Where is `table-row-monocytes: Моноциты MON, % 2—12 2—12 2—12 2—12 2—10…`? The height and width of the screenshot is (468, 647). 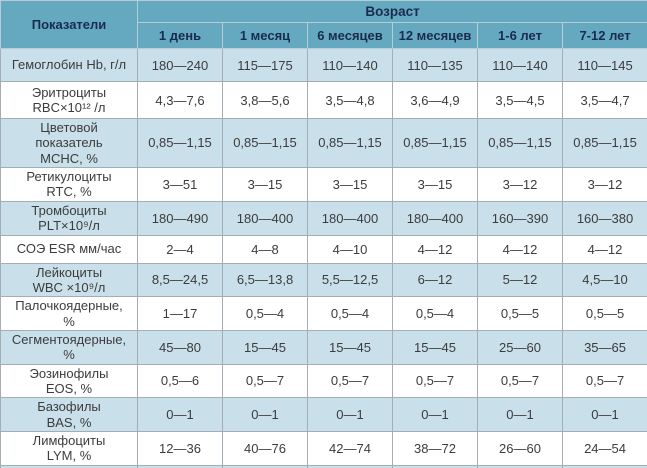 table-row-monocytes: Моноциты MON, % 2—12 2—12 2—12 2—12 2—10… is located at coordinates (323, 466).